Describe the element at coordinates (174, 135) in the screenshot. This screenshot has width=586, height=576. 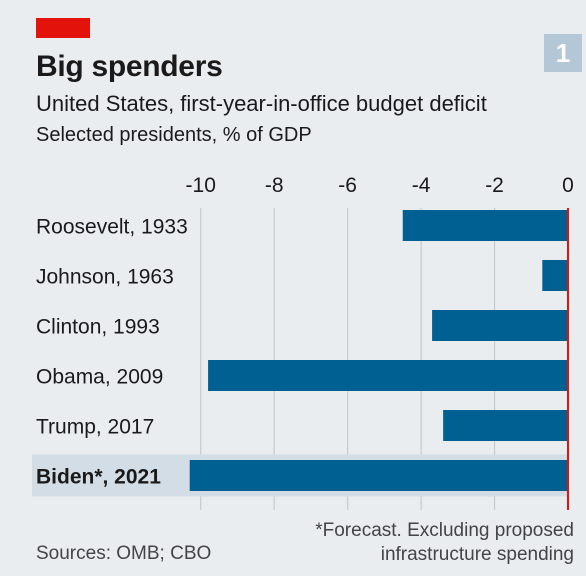
I see `chart-units: Selected presidents, % of GDP` at that location.